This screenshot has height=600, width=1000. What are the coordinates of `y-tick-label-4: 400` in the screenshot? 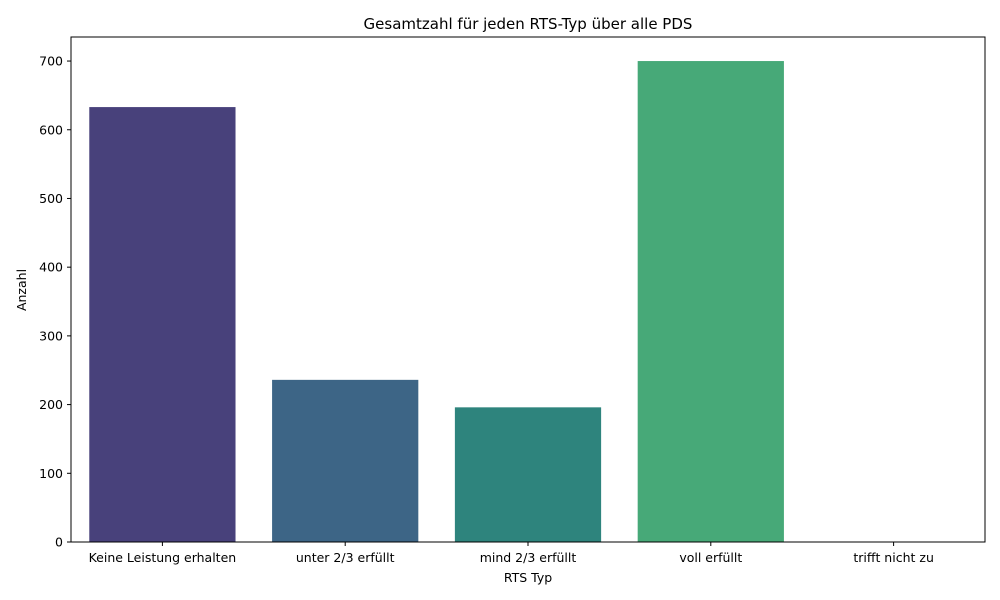 It's located at (51, 267).